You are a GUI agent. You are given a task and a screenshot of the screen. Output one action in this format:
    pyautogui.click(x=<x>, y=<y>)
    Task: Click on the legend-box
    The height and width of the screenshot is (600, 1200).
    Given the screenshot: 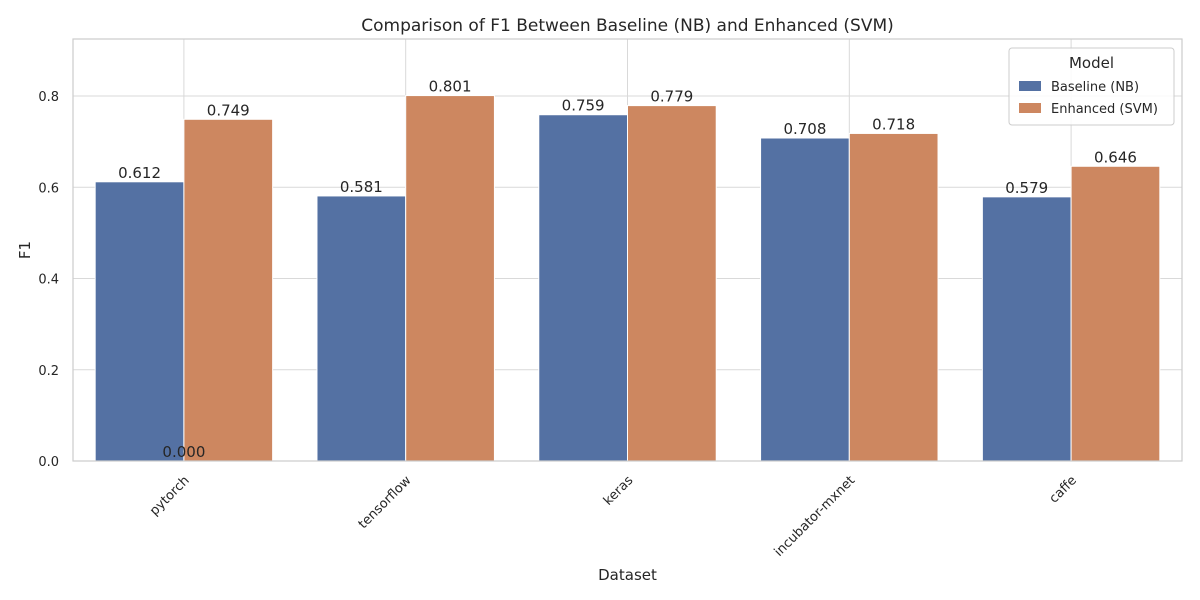 What is the action you would take?
    pyautogui.click(x=1091, y=86)
    